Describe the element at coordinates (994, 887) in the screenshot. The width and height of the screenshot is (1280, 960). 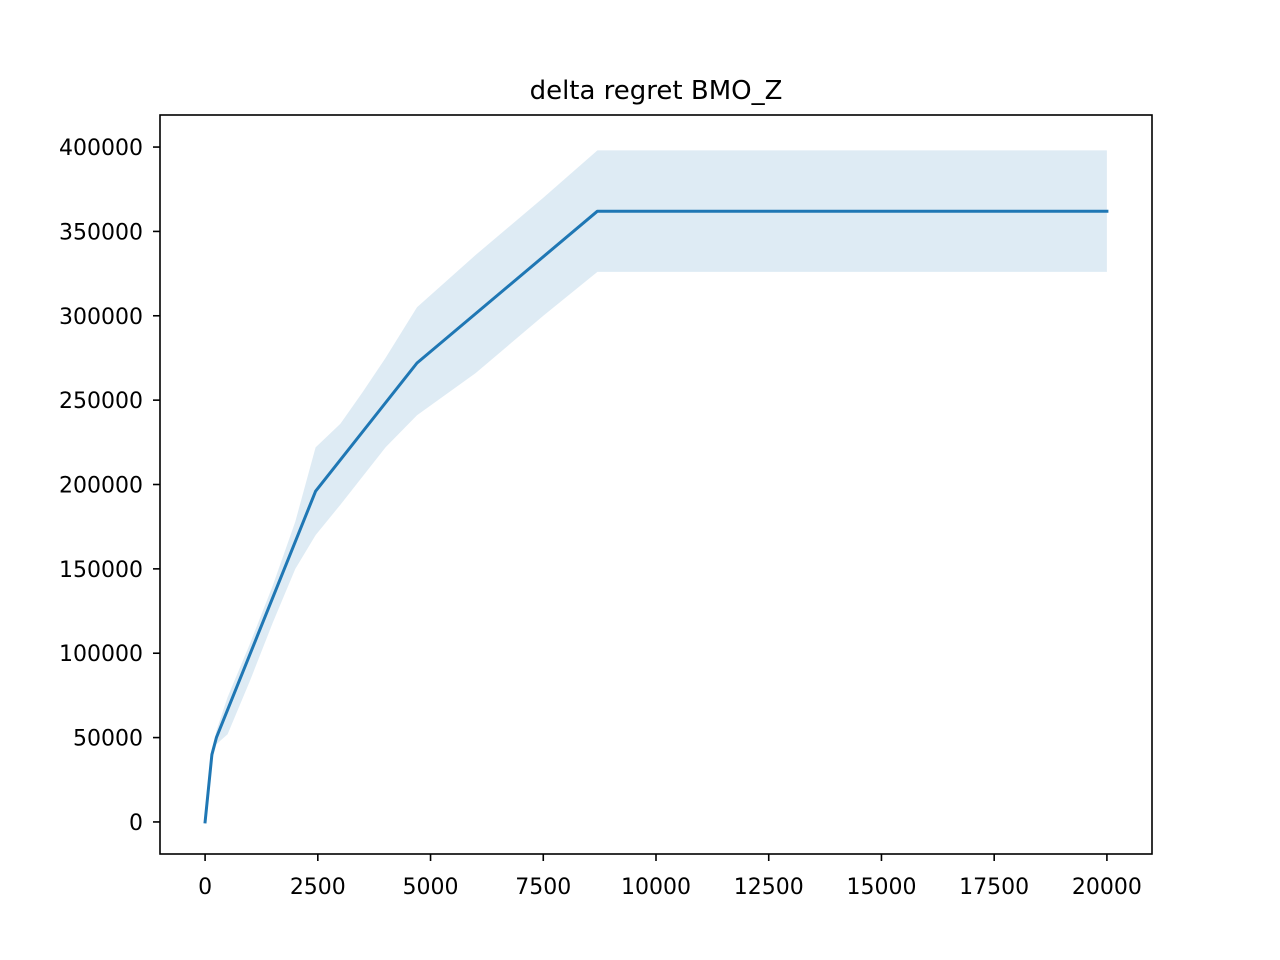
I see `x-tick-label: 17500` at that location.